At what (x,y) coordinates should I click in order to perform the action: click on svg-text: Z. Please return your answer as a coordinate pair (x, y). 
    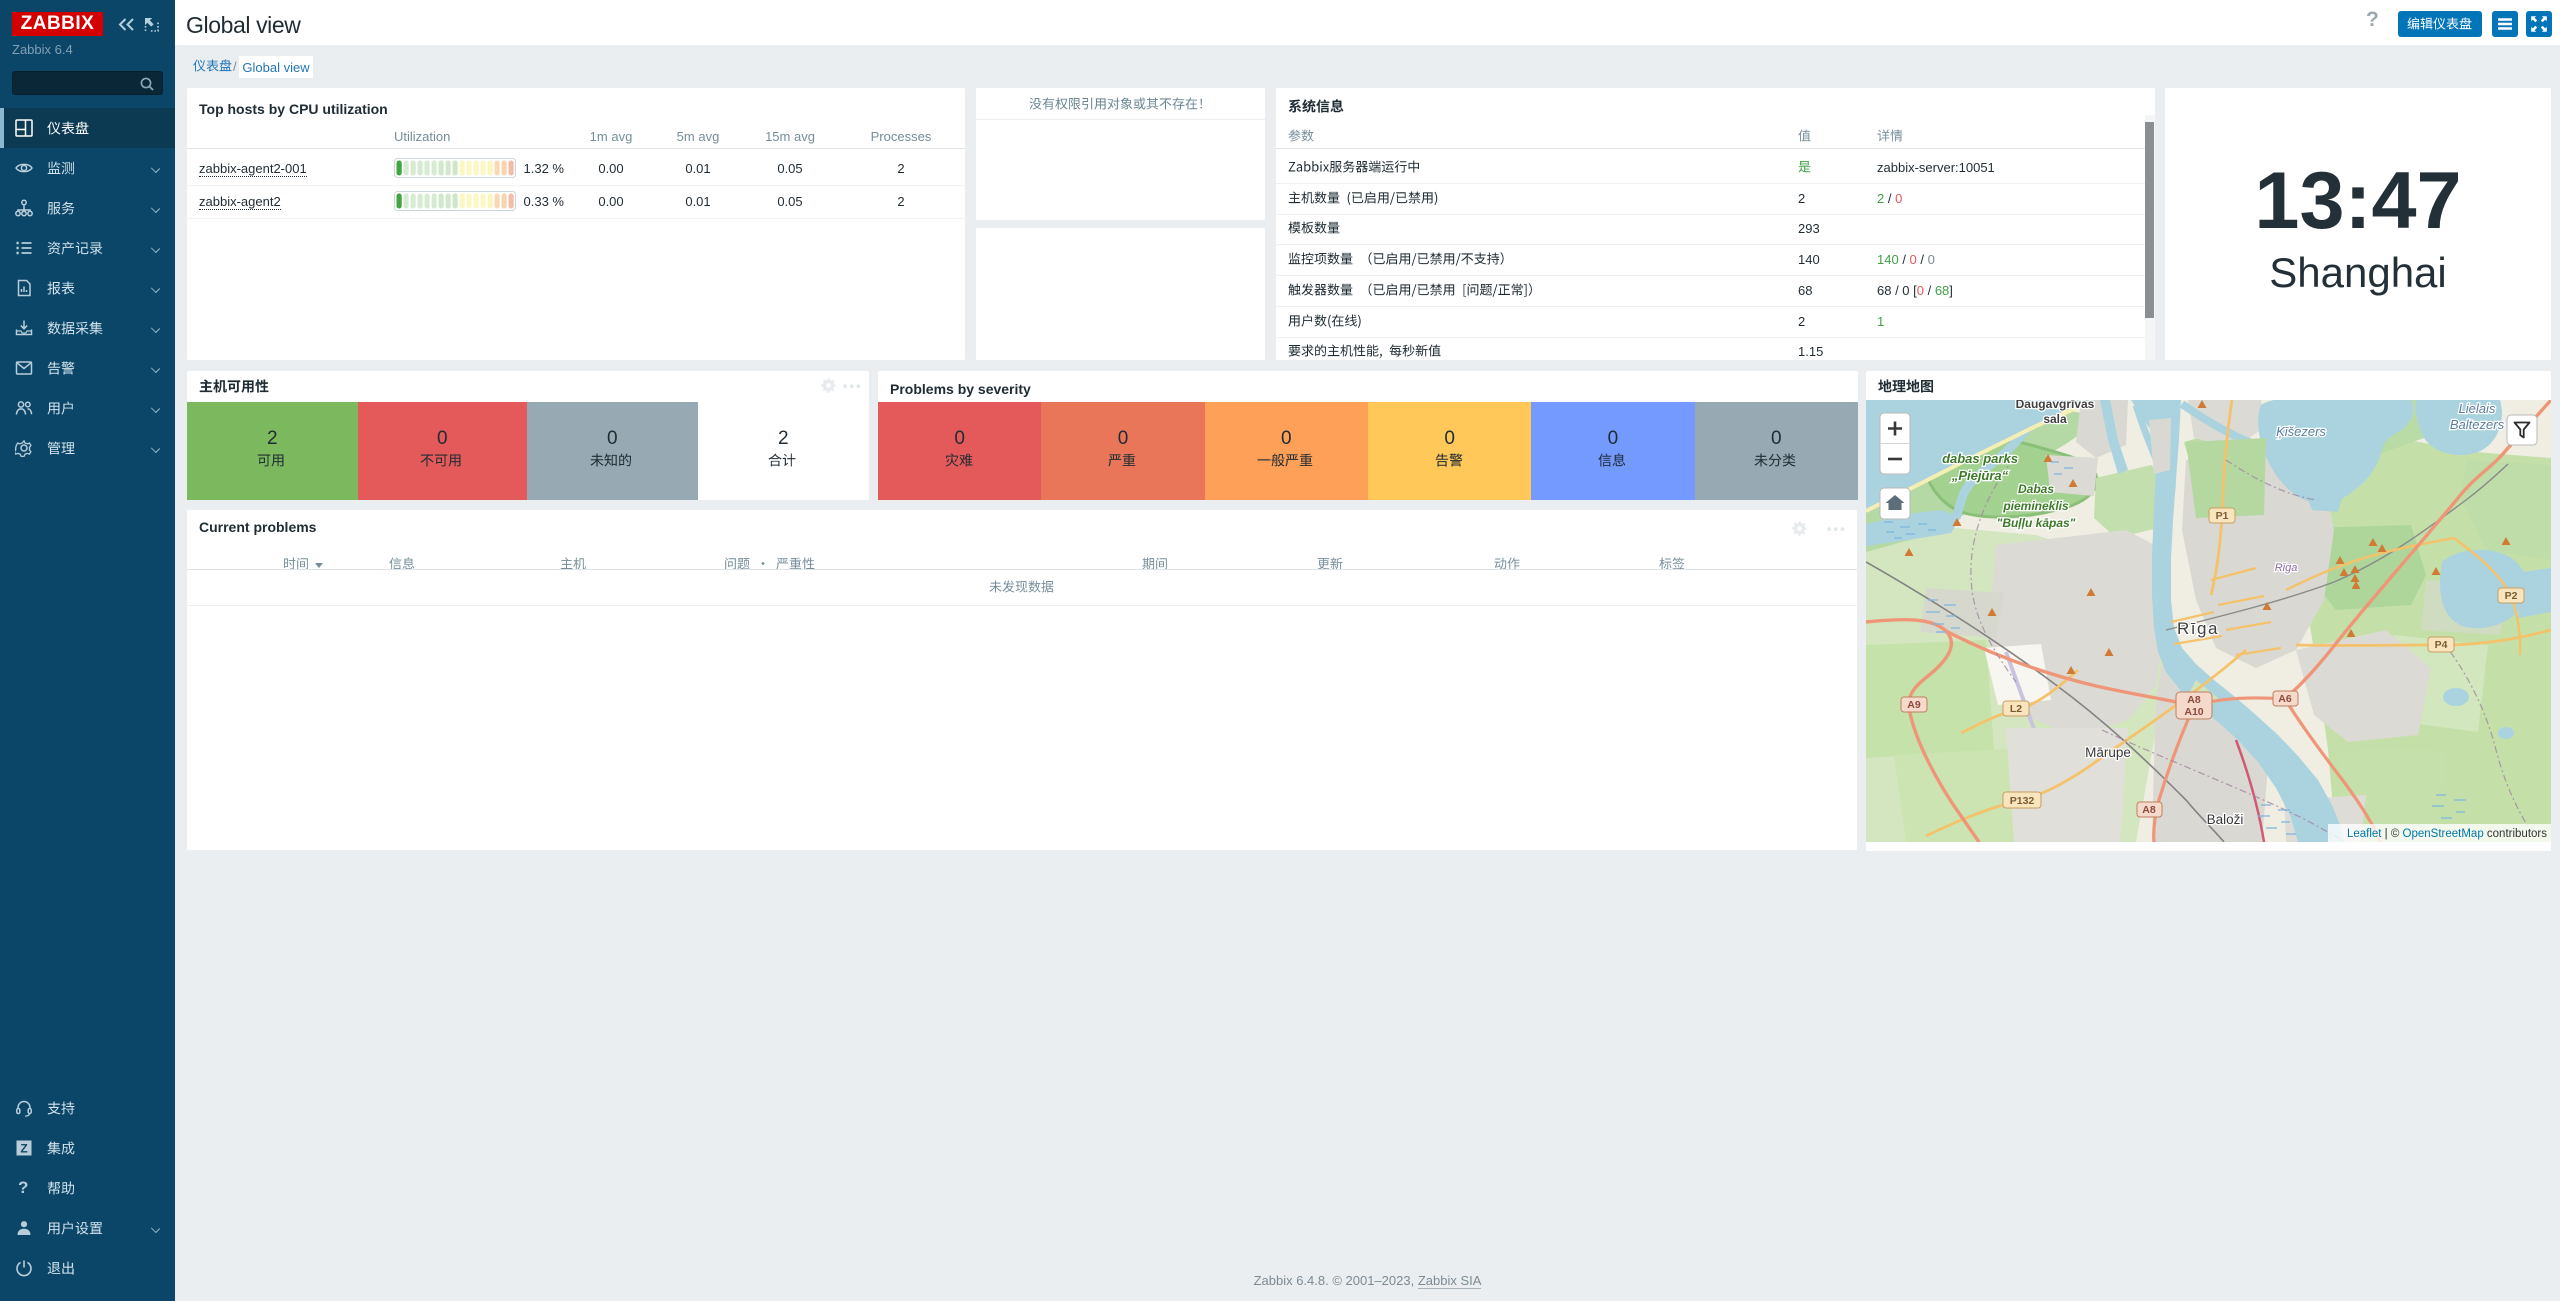
    Looking at the image, I should click on (23, 1149).